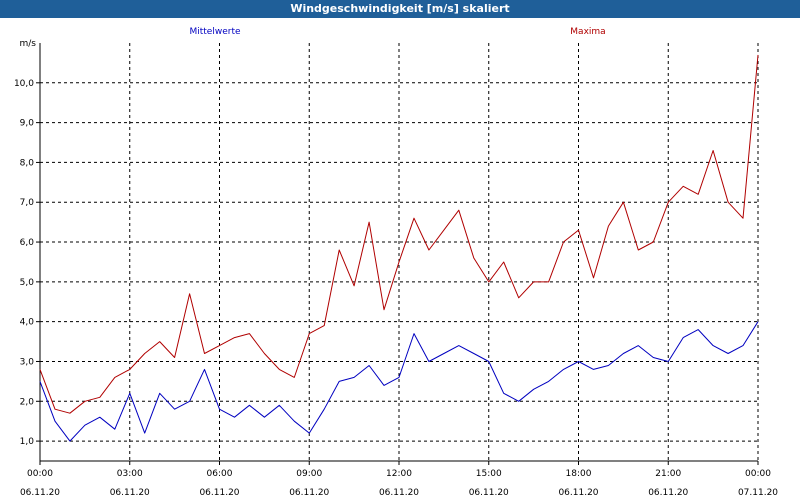  I want to click on y-tick-label: 6,0, so click(27, 243).